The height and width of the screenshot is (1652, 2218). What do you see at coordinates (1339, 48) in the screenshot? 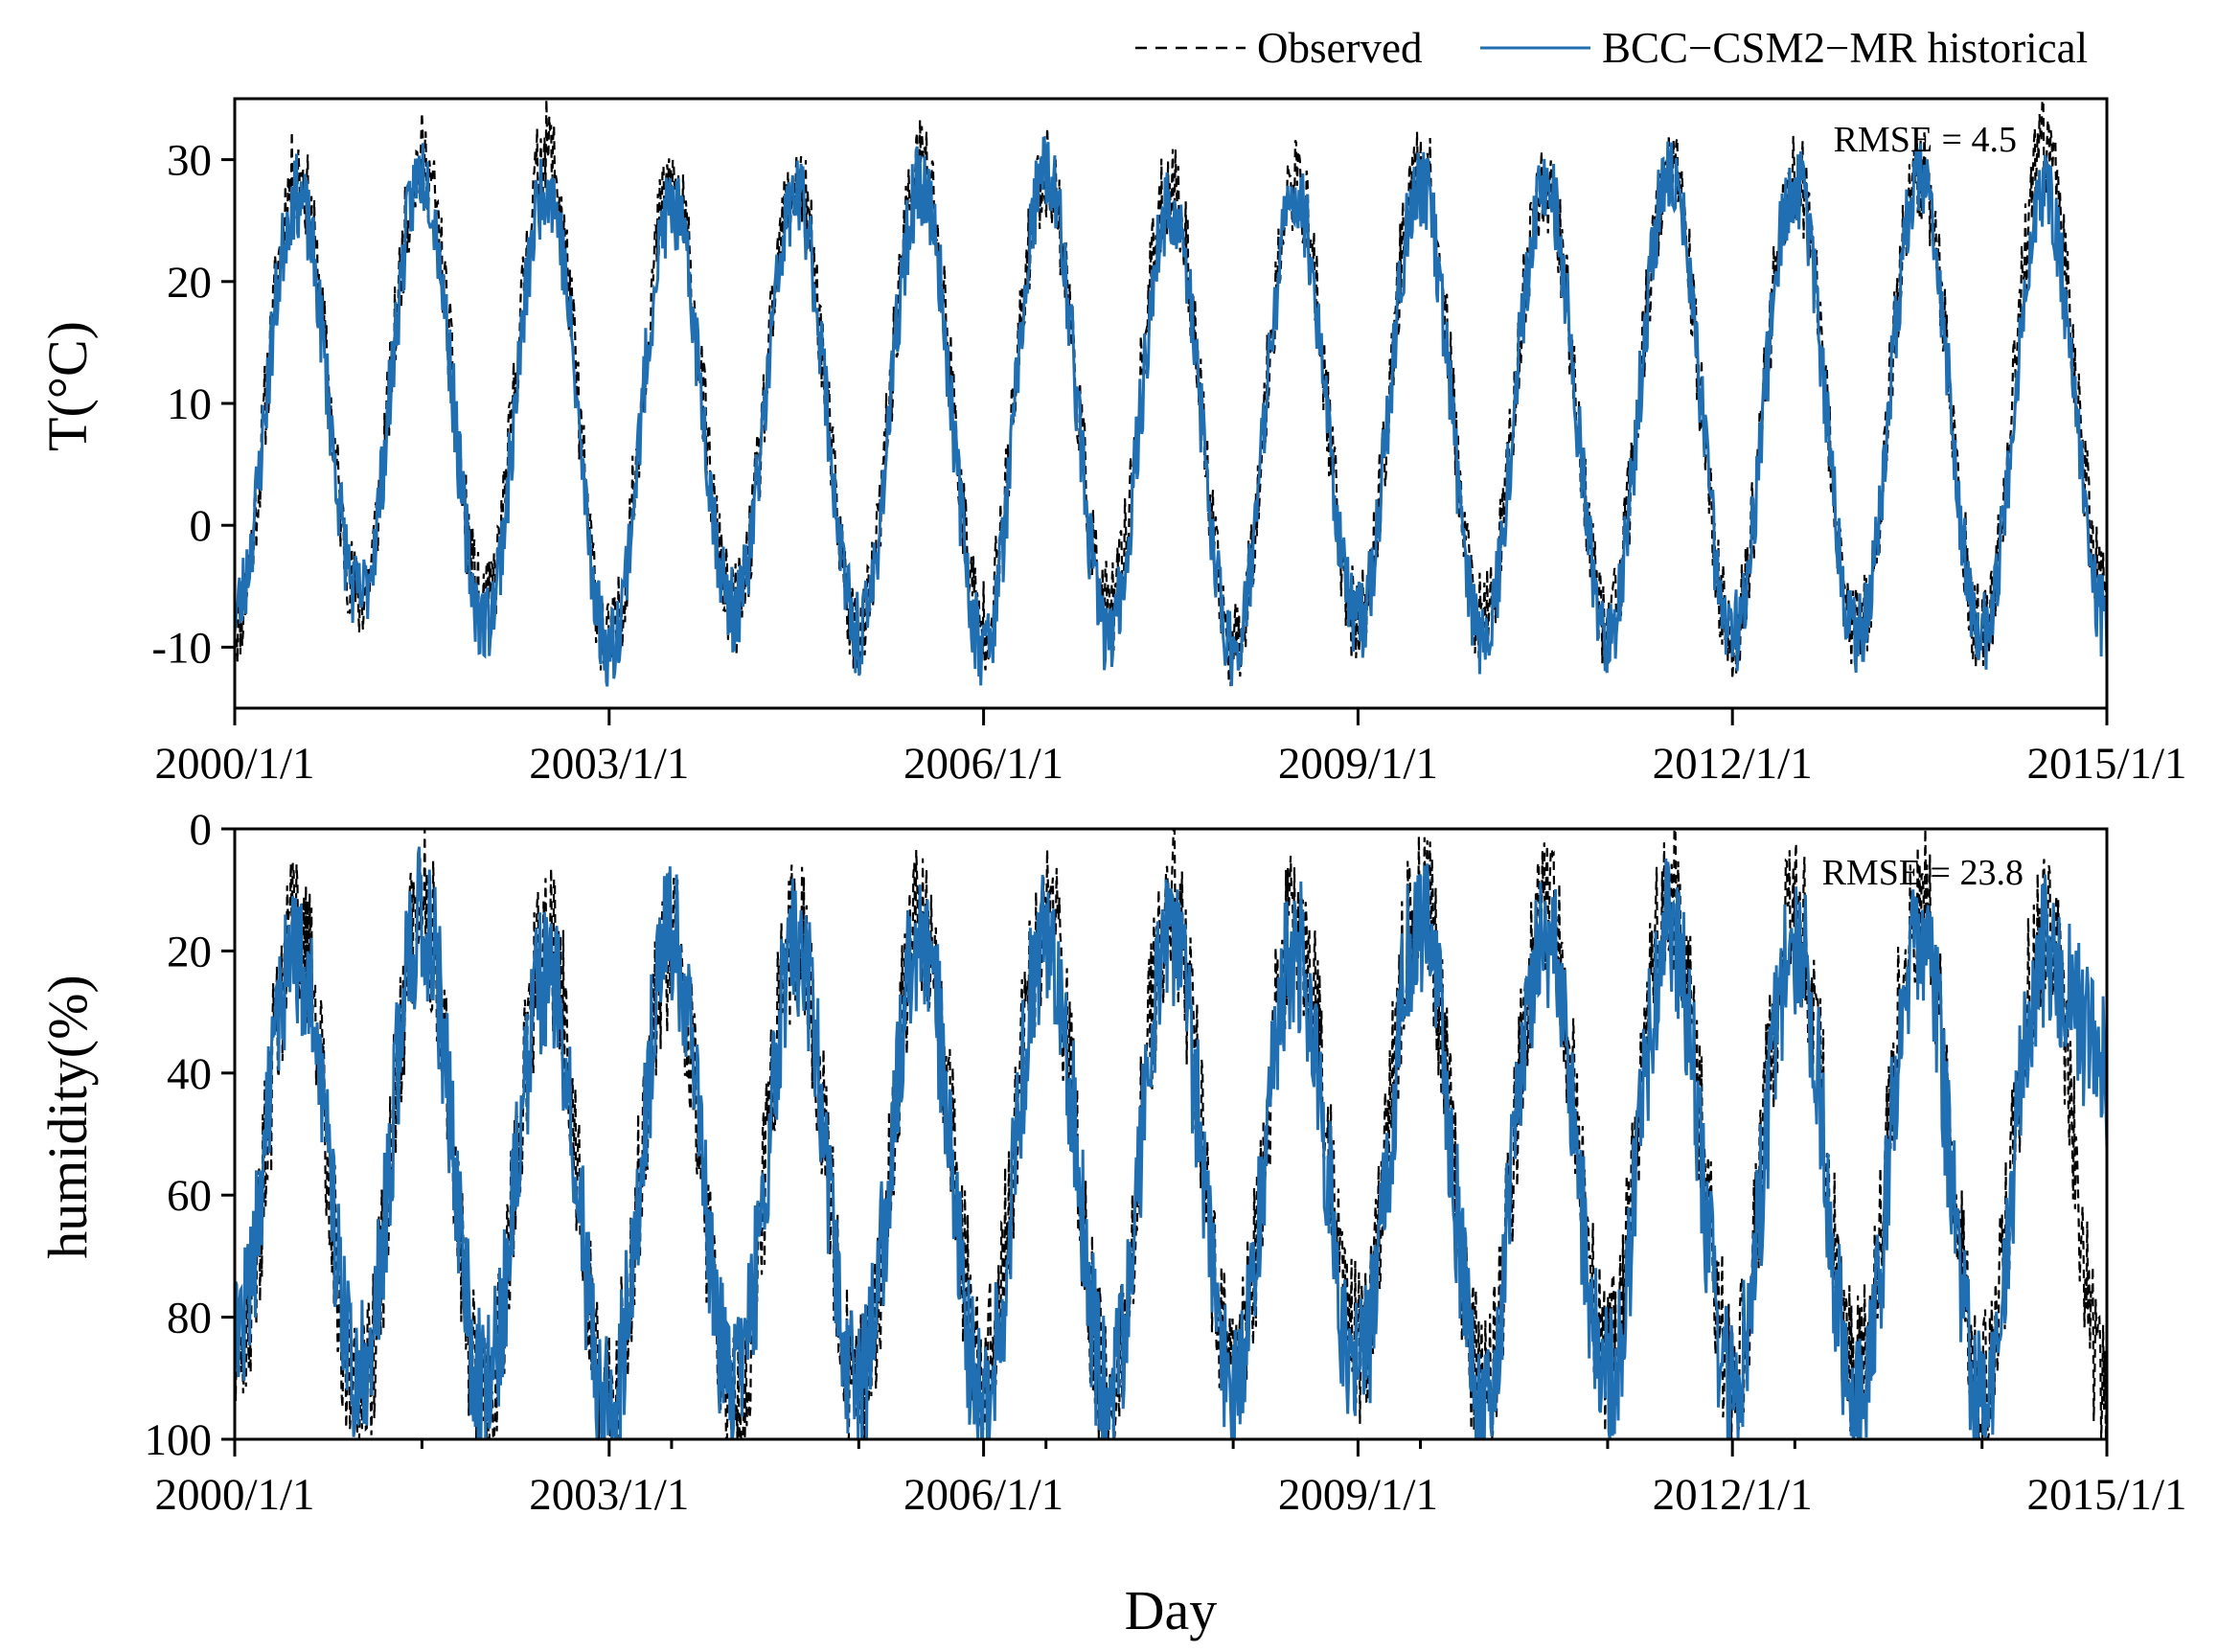
I see `legend-observed-label: Observed` at bounding box center [1339, 48].